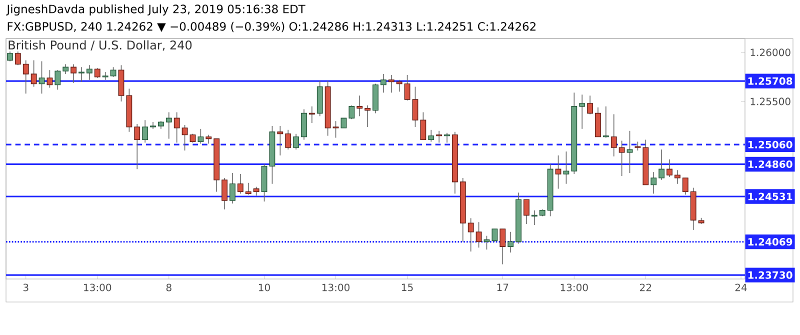 The width and height of the screenshot is (800, 335). I want to click on x-tick-label: 22, so click(646, 288).